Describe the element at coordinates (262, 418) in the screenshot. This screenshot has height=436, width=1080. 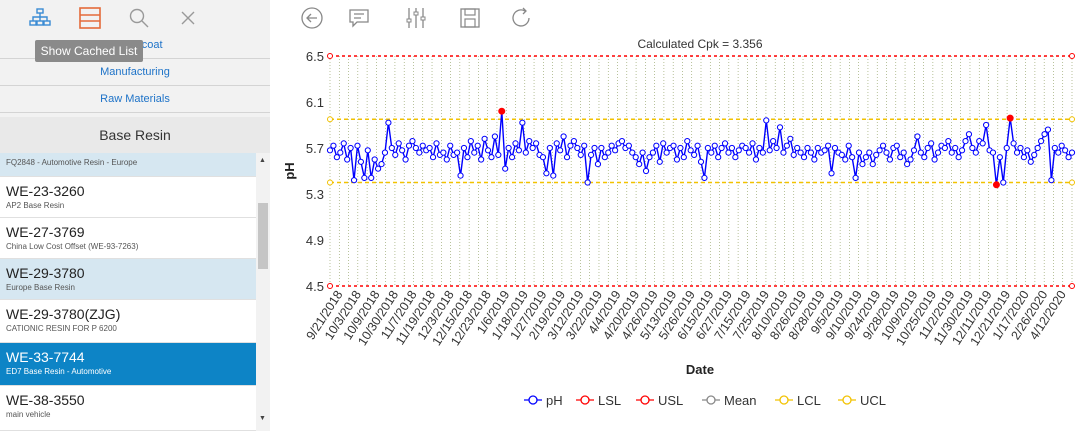
I see `scroll-down-icon: ▼` at that location.